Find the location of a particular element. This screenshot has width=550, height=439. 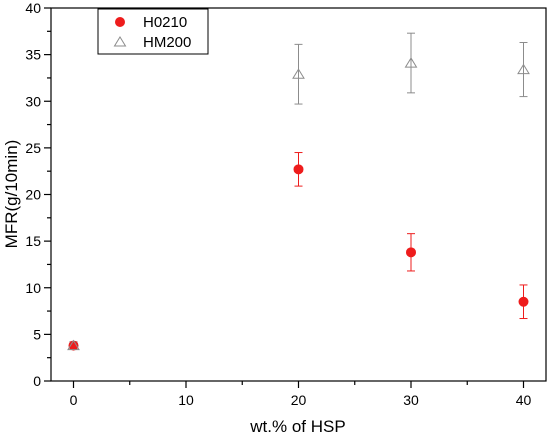

y-tick-label: 10 is located at coordinates (33, 288).